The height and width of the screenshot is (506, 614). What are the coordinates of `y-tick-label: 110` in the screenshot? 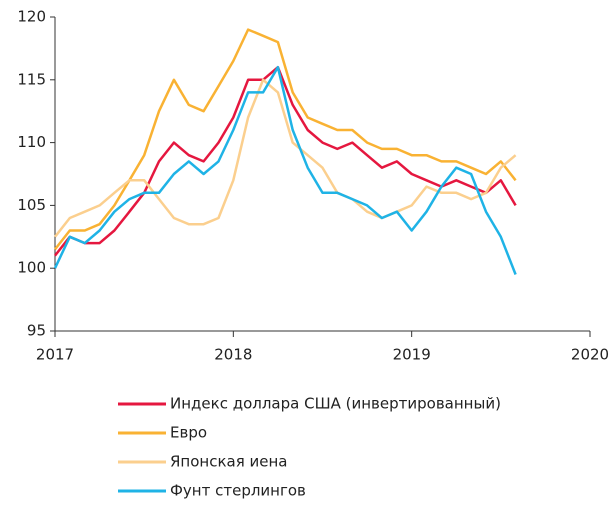 It's located at (31, 142).